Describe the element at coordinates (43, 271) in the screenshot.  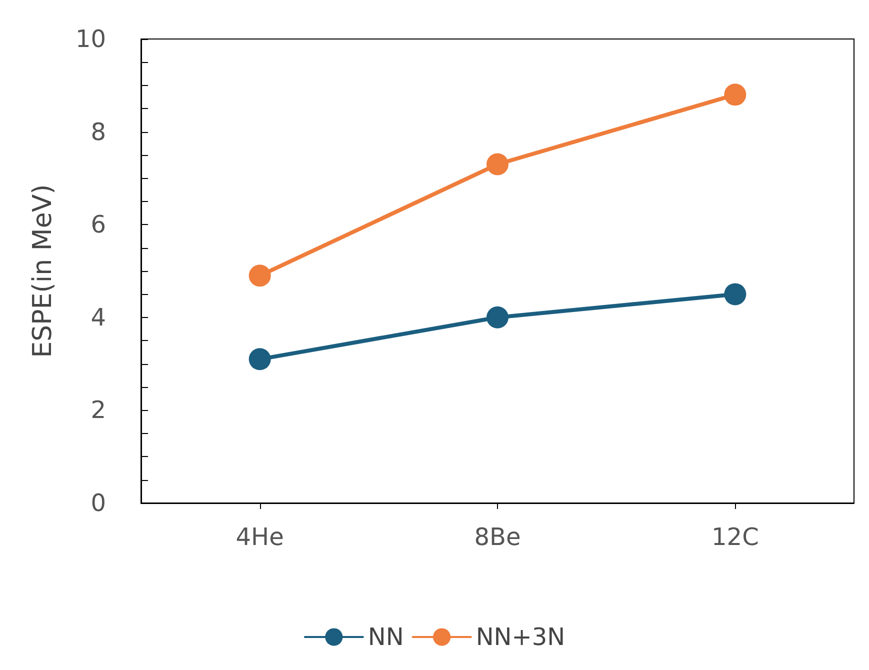
I see `y-axis-title: ESPE(in MeV)` at that location.